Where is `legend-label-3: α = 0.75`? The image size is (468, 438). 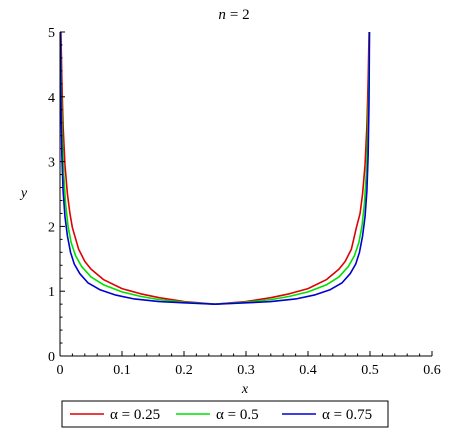
legend-label-3: α = 0.75 is located at coordinates (347, 415).